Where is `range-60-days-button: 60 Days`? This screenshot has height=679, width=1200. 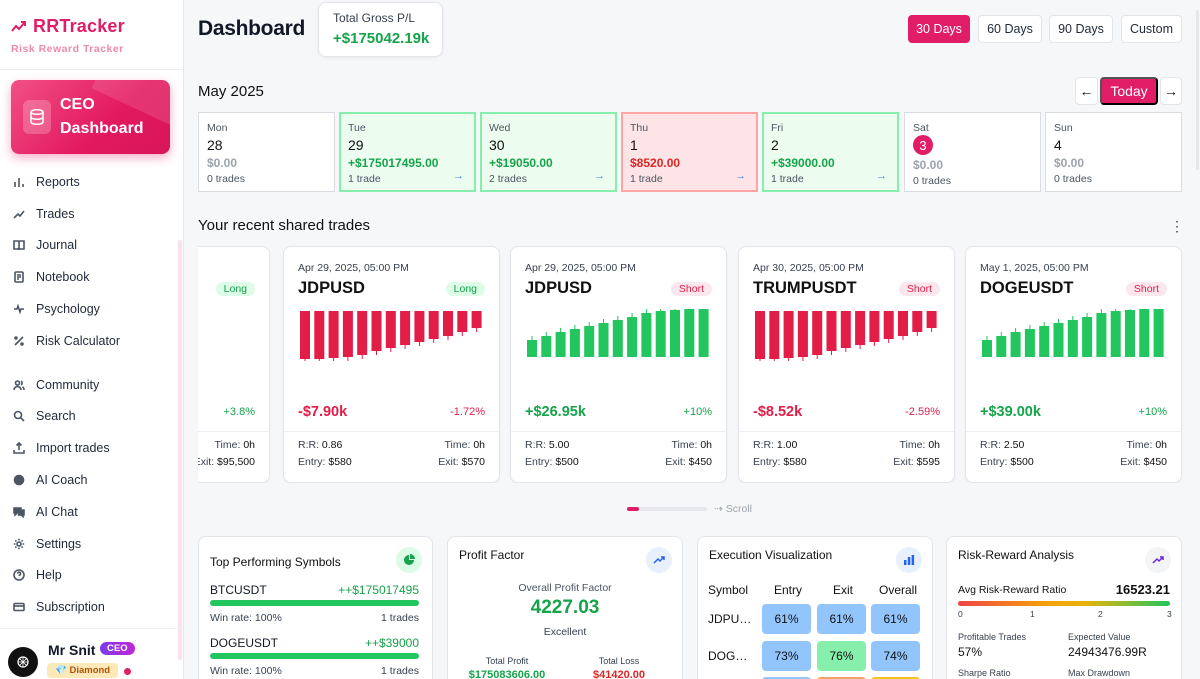 range-60-days-button: 60 Days is located at coordinates (1010, 29).